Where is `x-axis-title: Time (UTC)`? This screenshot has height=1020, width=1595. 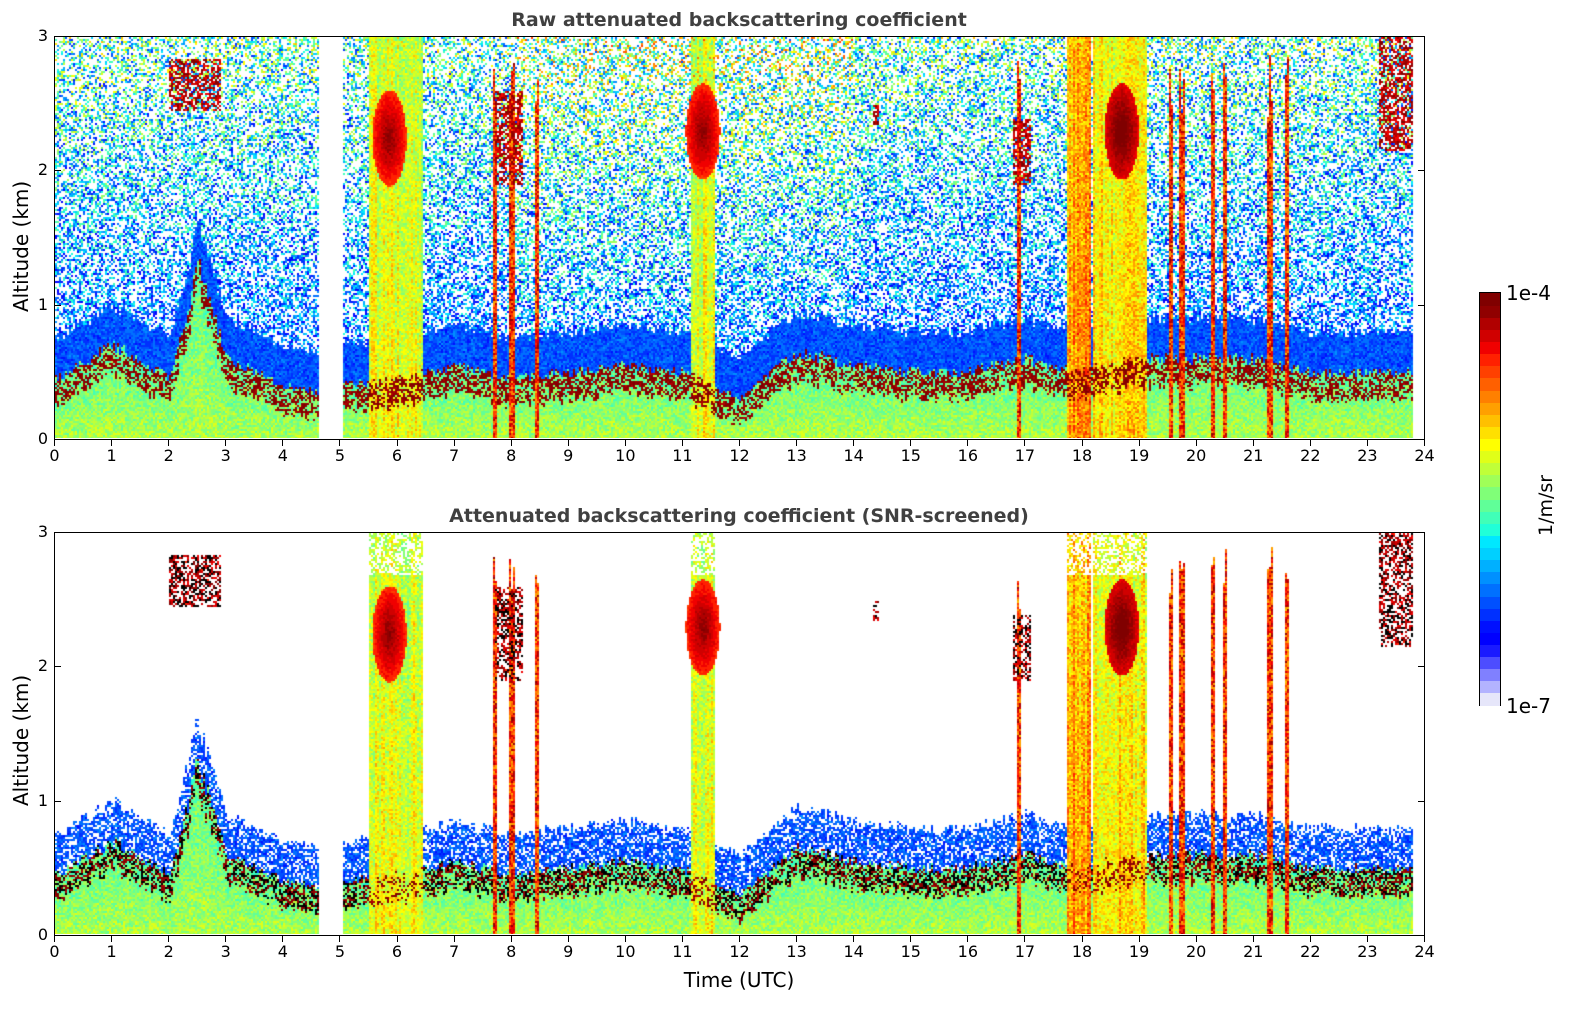 x-axis-title: Time (UTC) is located at coordinates (739, 980).